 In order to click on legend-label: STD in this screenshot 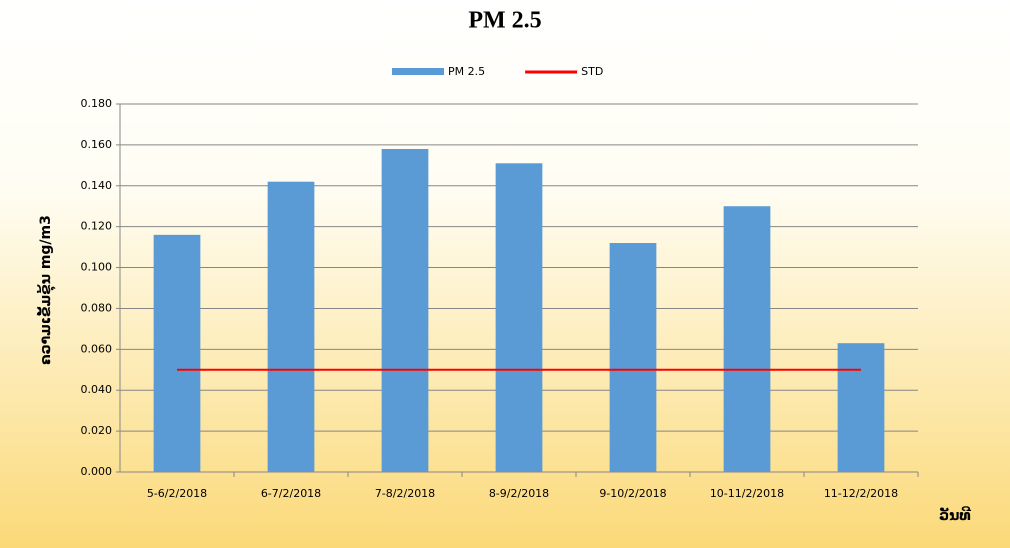, I will do `click(592, 71)`.